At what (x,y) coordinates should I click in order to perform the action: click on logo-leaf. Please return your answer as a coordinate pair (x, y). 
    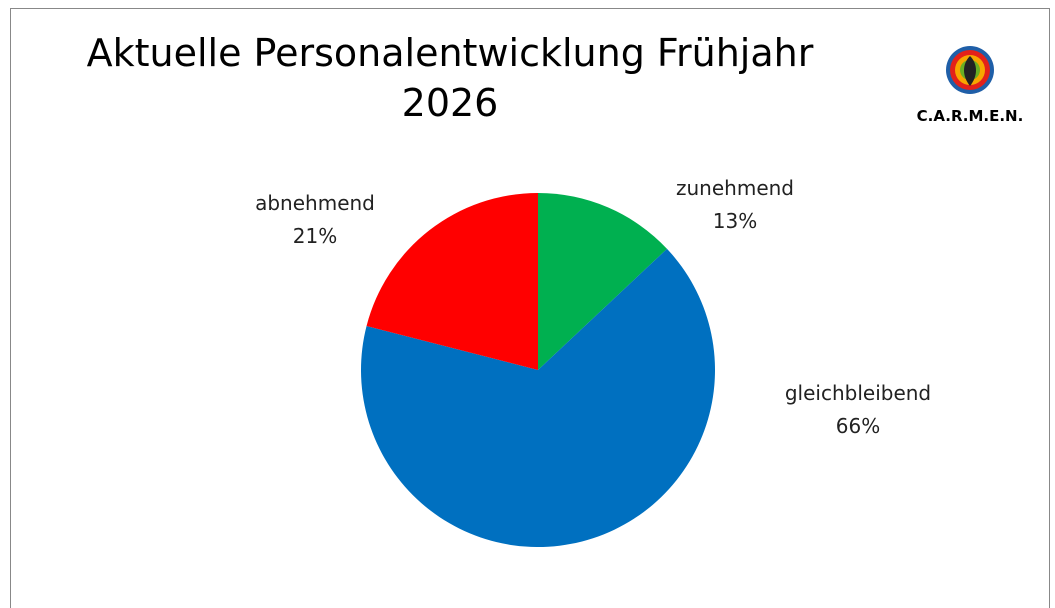
    Looking at the image, I should click on (970, 71).